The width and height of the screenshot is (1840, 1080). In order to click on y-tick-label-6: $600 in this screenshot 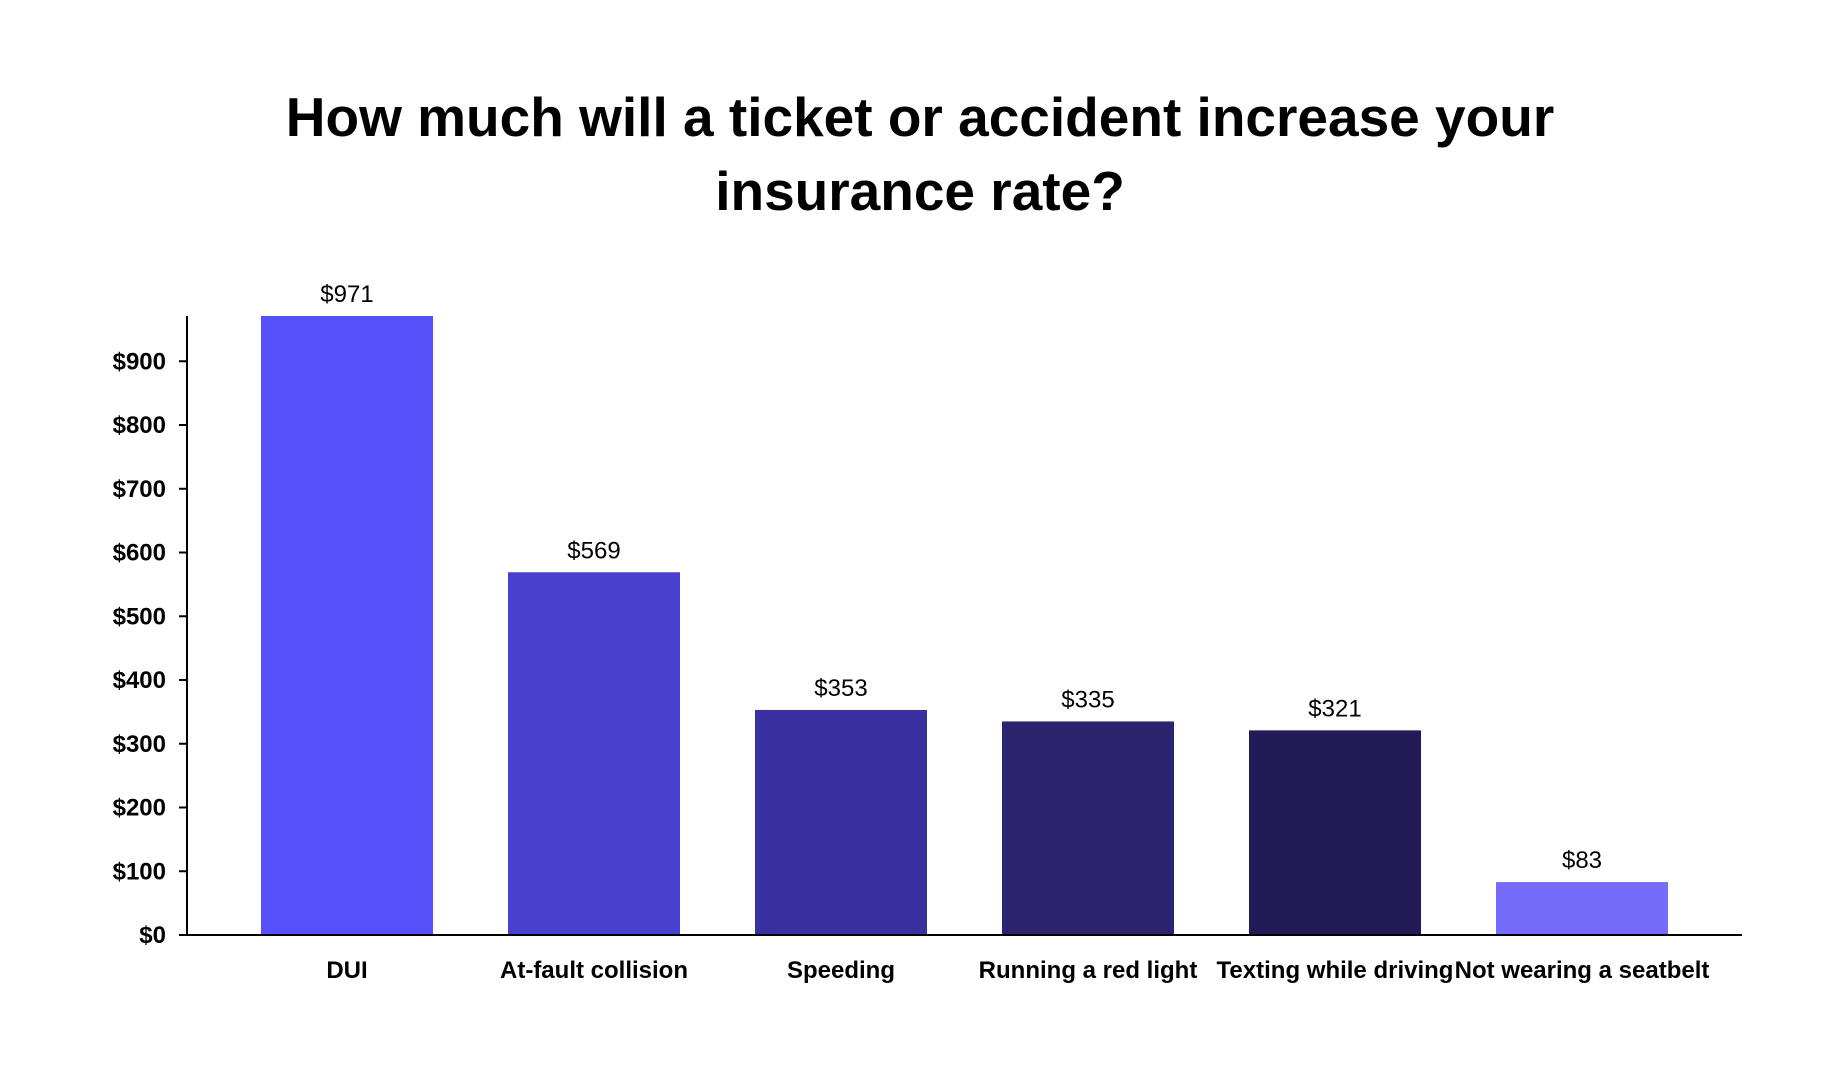, I will do `click(139, 553)`.